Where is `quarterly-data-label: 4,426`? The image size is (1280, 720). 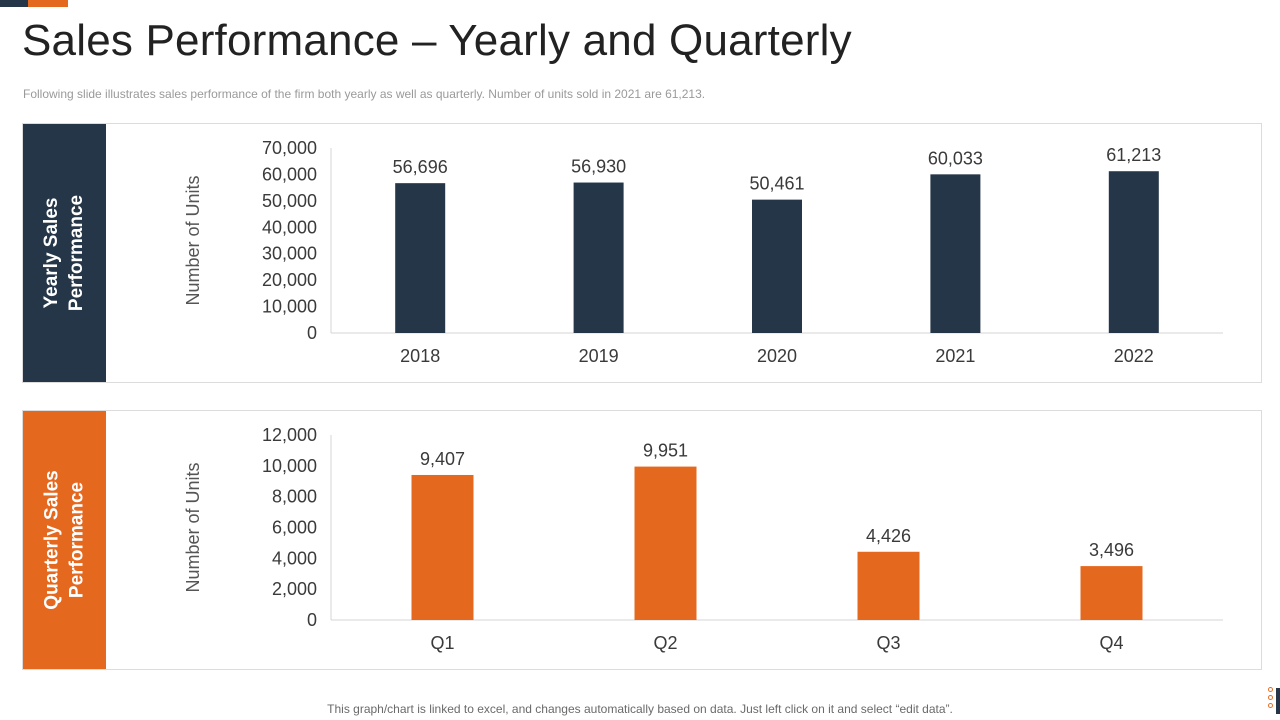 quarterly-data-label: 4,426 is located at coordinates (888, 536).